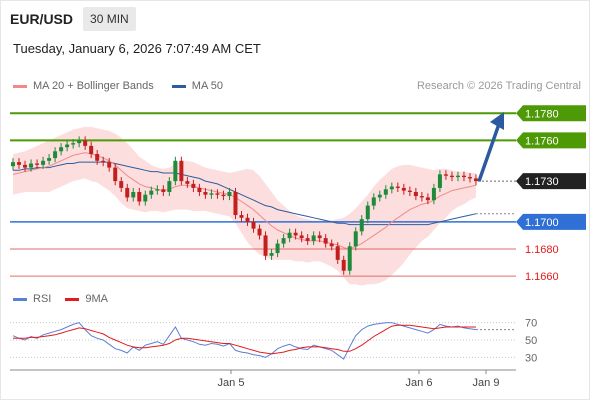 This screenshot has height=400, width=590. Describe the element at coordinates (542, 277) in the screenshot. I see `level-label-1.1660: 1.1660` at that location.